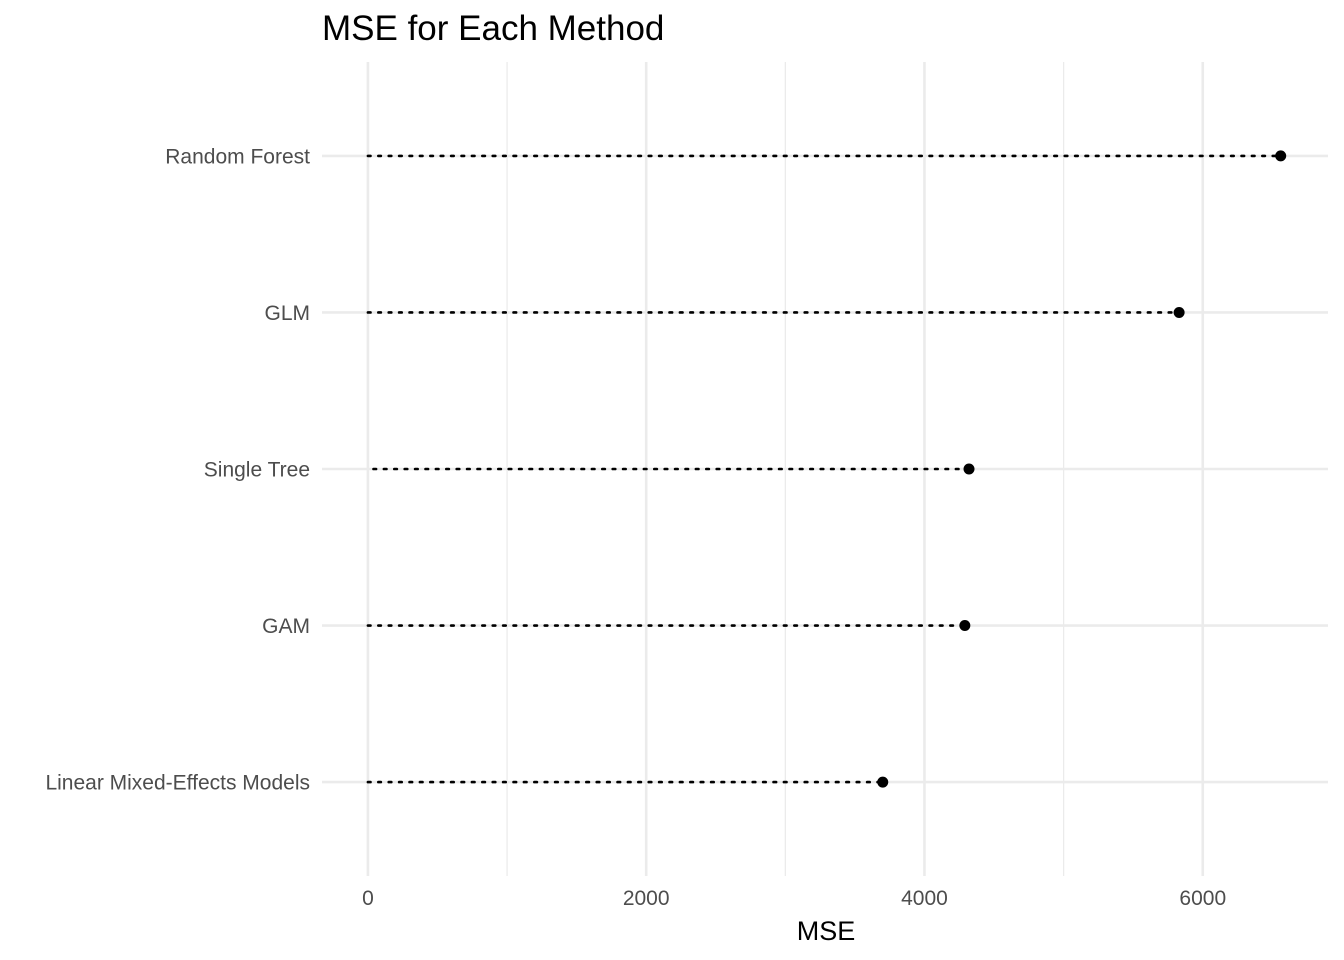  Describe the element at coordinates (794, 898) in the screenshot. I see `x-tick-labels: 0 2000 4000 6000` at that location.